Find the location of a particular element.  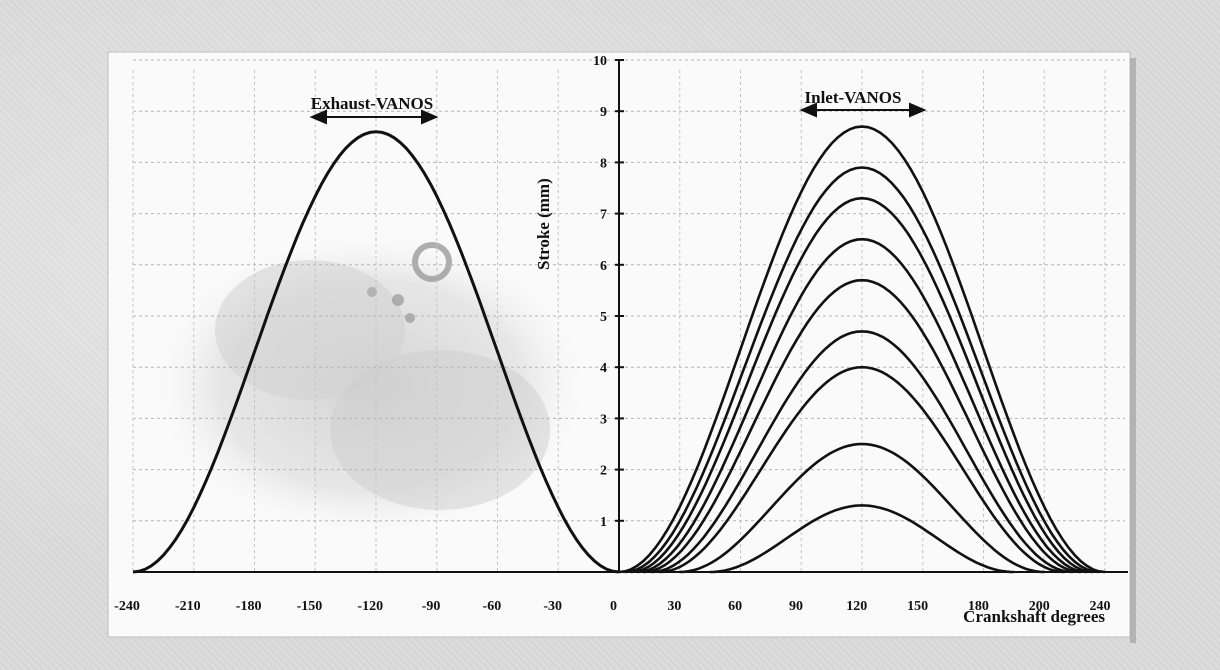

x-axis-title: Crankshaft degrees is located at coordinates (1034, 616).